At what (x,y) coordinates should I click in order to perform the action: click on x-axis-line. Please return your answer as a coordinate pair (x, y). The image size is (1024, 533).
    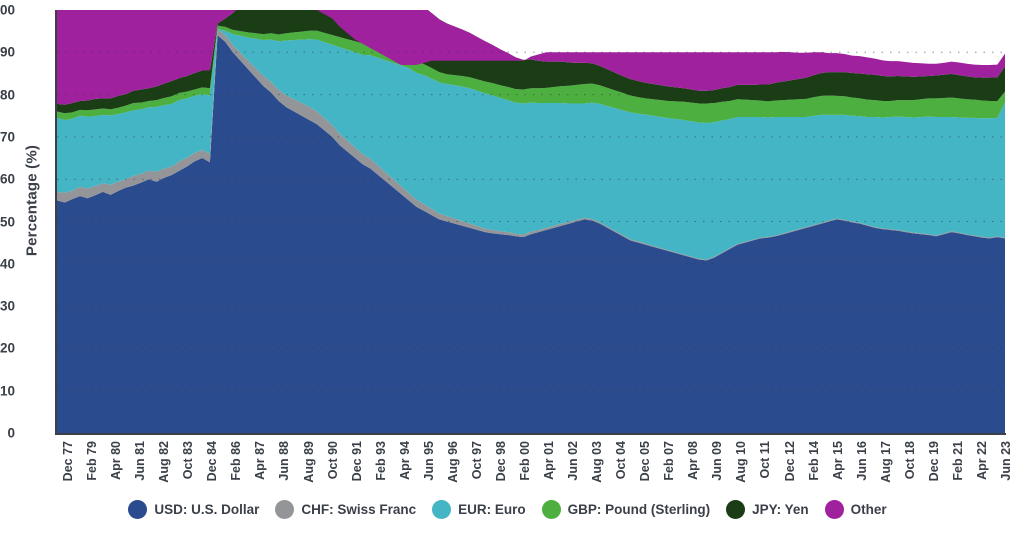
    Looking at the image, I should click on (530, 434).